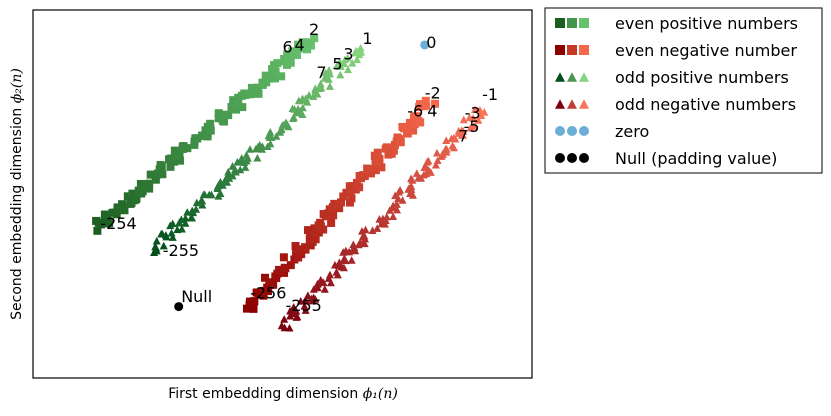 This screenshot has height=416, width=831. I want to click on annotation-label: -256, so click(268, 293).